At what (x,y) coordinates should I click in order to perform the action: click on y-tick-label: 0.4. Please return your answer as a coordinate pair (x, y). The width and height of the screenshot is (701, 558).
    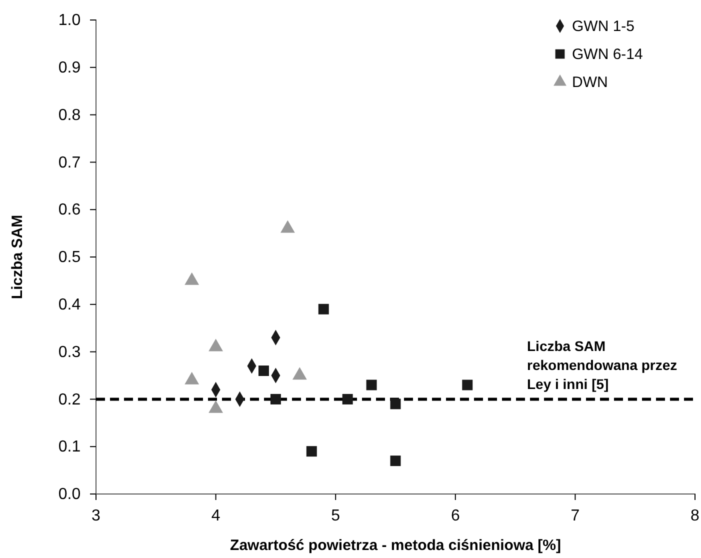
    Looking at the image, I should click on (69, 305).